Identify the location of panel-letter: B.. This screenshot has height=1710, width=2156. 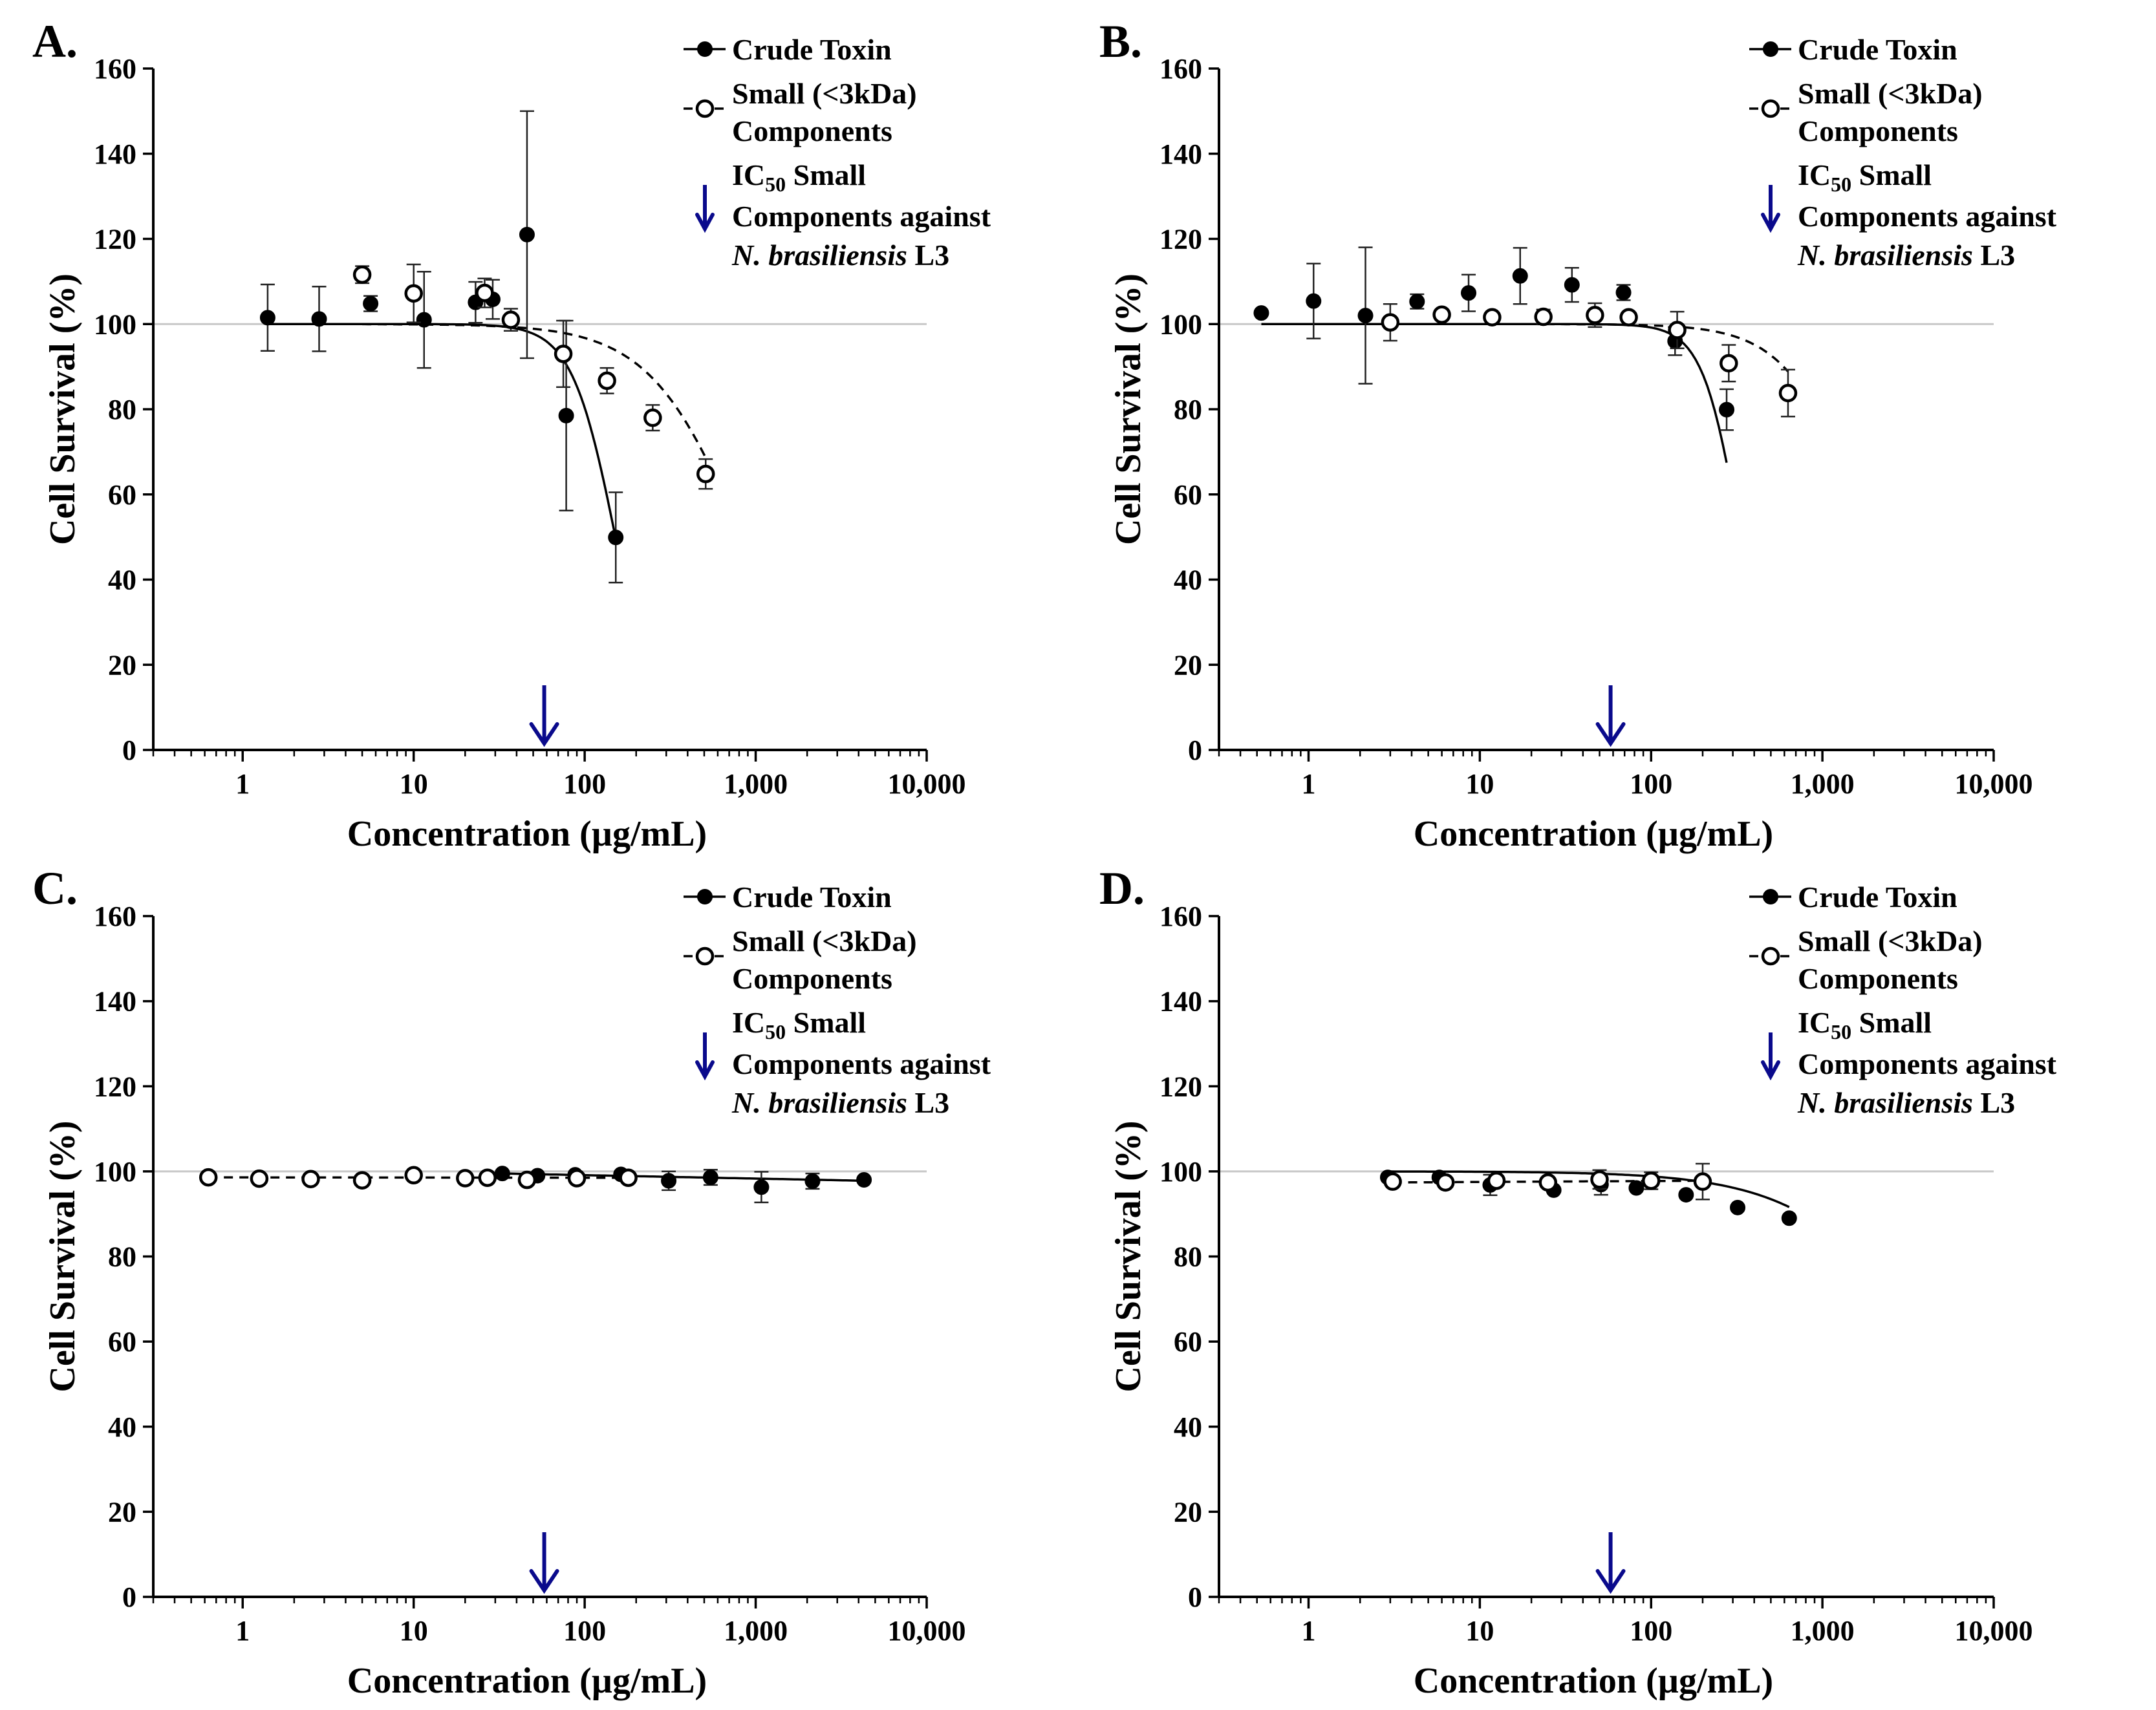
(1120, 41).